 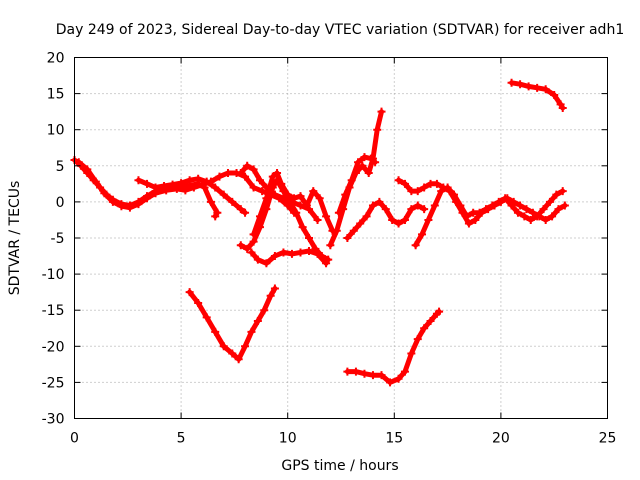 What do you see at coordinates (394, 439) in the screenshot?
I see `x-tick-label: 15` at bounding box center [394, 439].